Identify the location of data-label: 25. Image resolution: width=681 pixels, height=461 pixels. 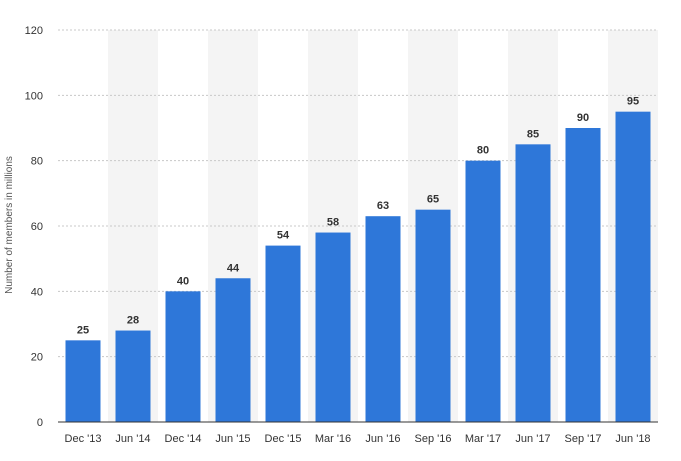
(83, 330).